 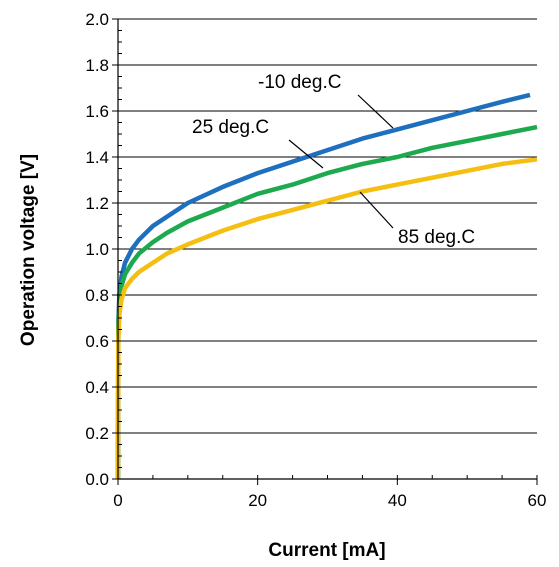 I want to click on y-tick-label: 0.0, so click(x=97, y=479).